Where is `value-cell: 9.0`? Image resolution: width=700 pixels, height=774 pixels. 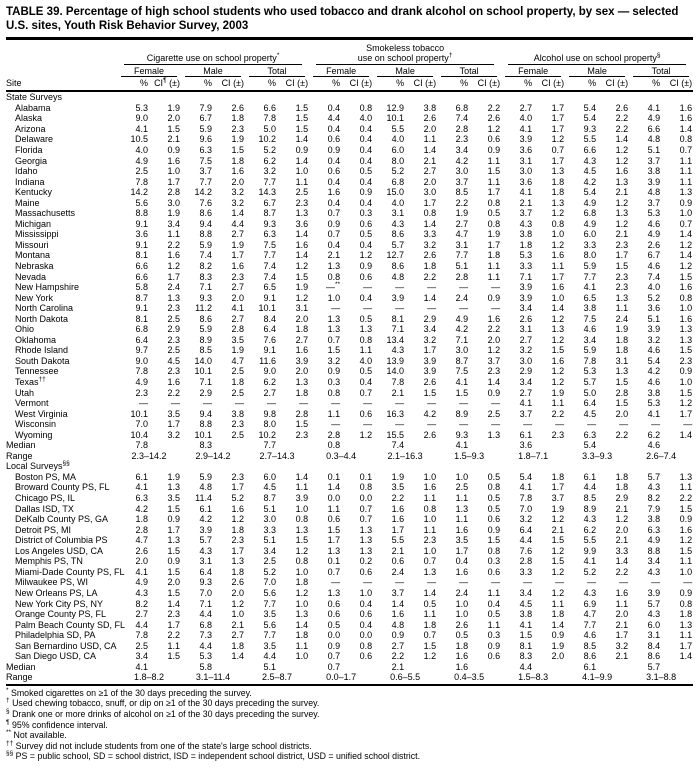
value-cell: 9.0 is located at coordinates (141, 118).